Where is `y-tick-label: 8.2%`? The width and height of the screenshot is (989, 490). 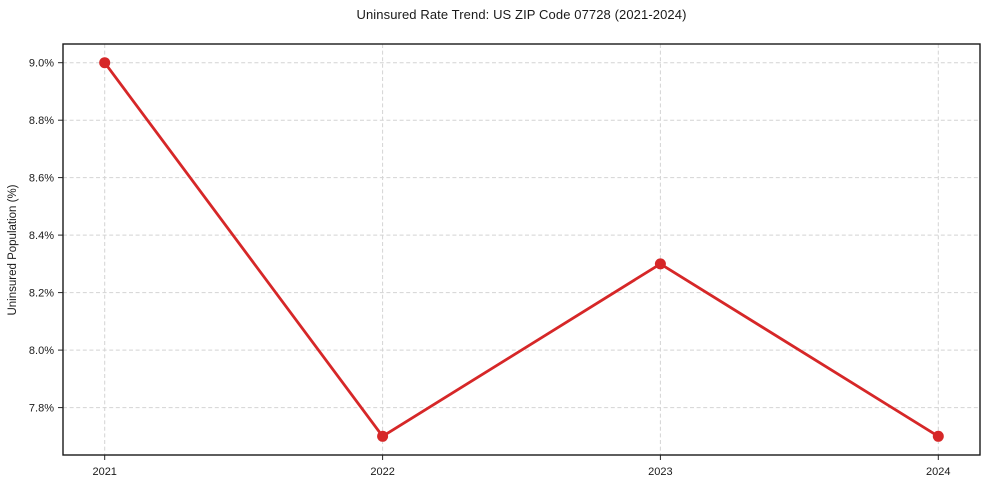 y-tick-label: 8.2% is located at coordinates (41, 294).